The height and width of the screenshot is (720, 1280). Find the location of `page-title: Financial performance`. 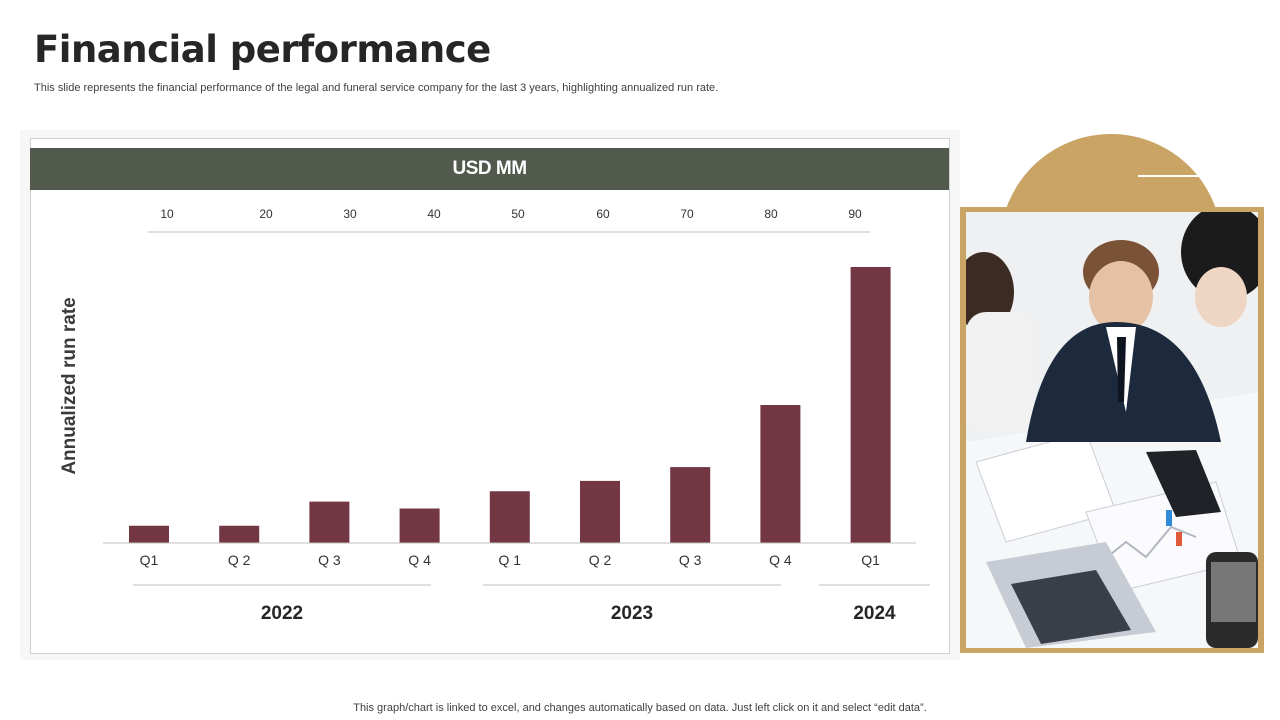

page-title: Financial performance is located at coordinates (262, 49).